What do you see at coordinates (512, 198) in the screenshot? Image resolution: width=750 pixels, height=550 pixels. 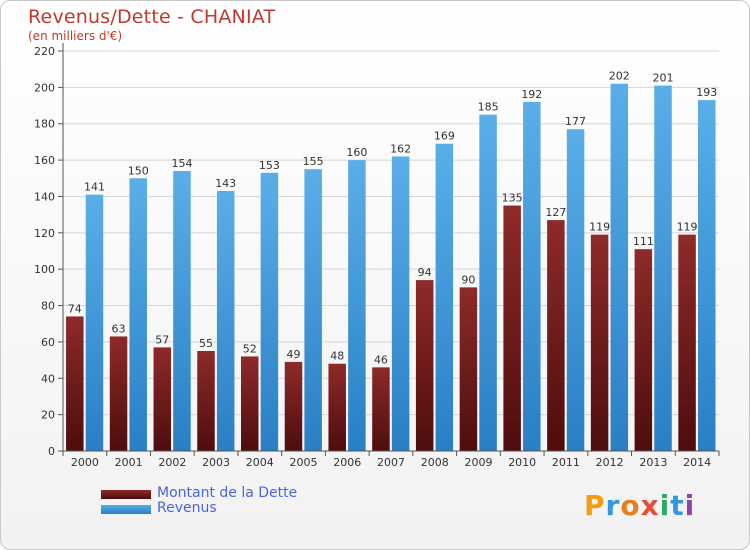 I see `data-label-dette: 135` at bounding box center [512, 198].